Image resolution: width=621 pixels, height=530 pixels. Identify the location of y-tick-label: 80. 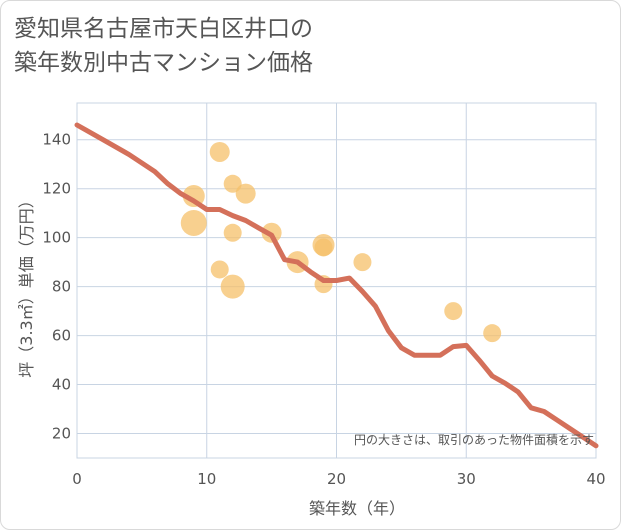
(61, 287).